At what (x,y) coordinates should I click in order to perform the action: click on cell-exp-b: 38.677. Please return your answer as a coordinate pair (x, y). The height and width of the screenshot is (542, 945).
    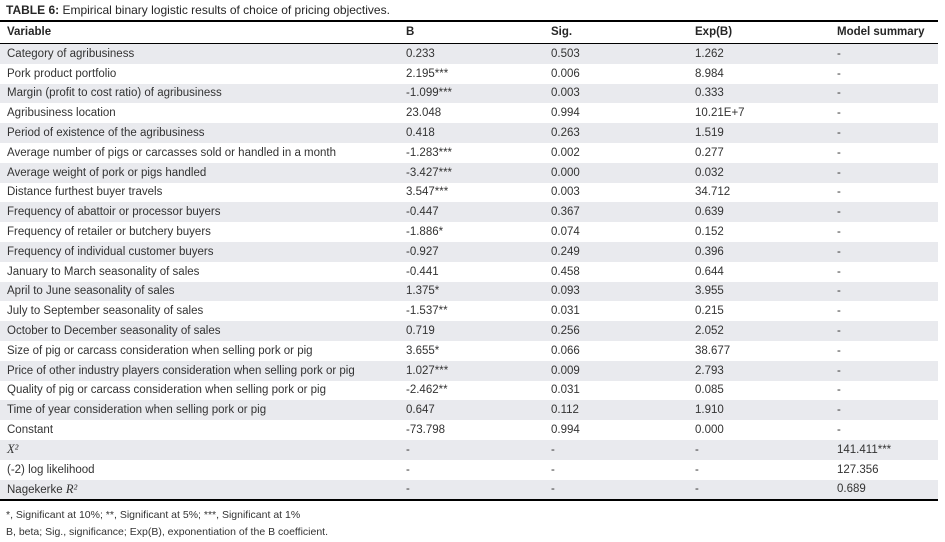
    Looking at the image, I should click on (713, 350).